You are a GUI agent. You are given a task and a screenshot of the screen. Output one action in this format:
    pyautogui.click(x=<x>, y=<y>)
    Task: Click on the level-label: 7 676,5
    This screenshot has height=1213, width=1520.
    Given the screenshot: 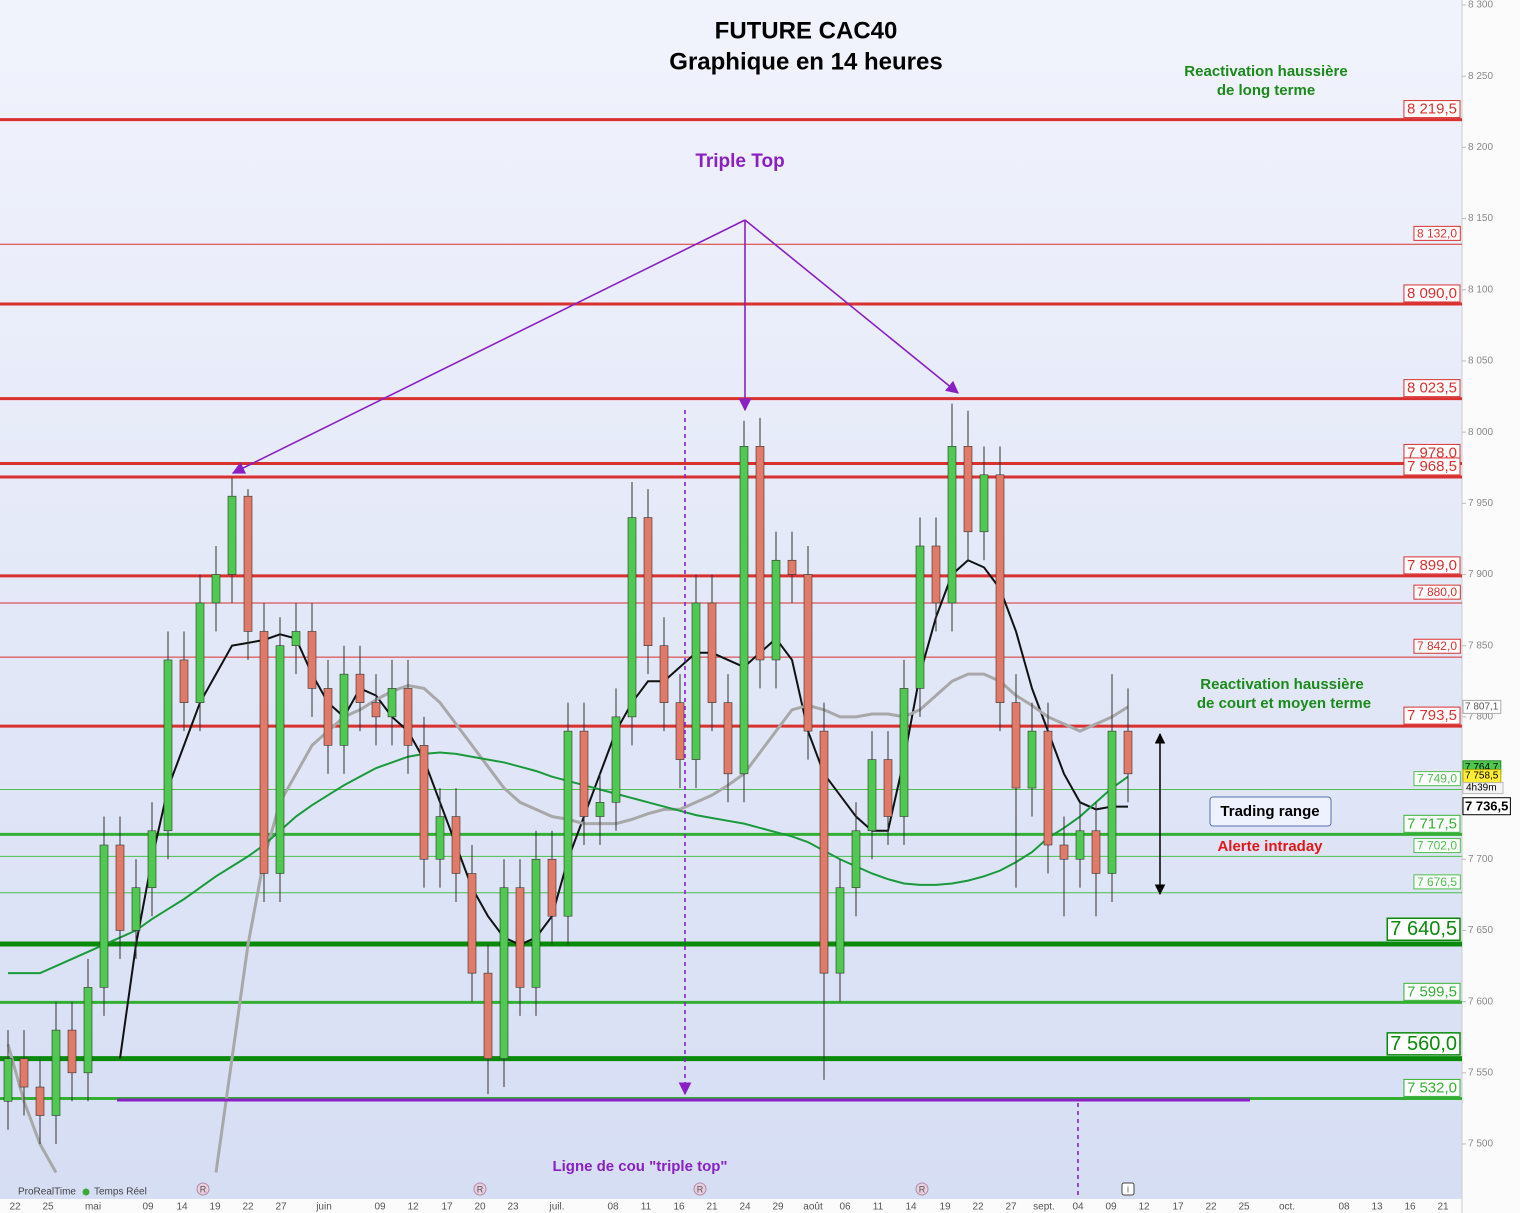 What is the action you would take?
    pyautogui.click(x=1437, y=882)
    